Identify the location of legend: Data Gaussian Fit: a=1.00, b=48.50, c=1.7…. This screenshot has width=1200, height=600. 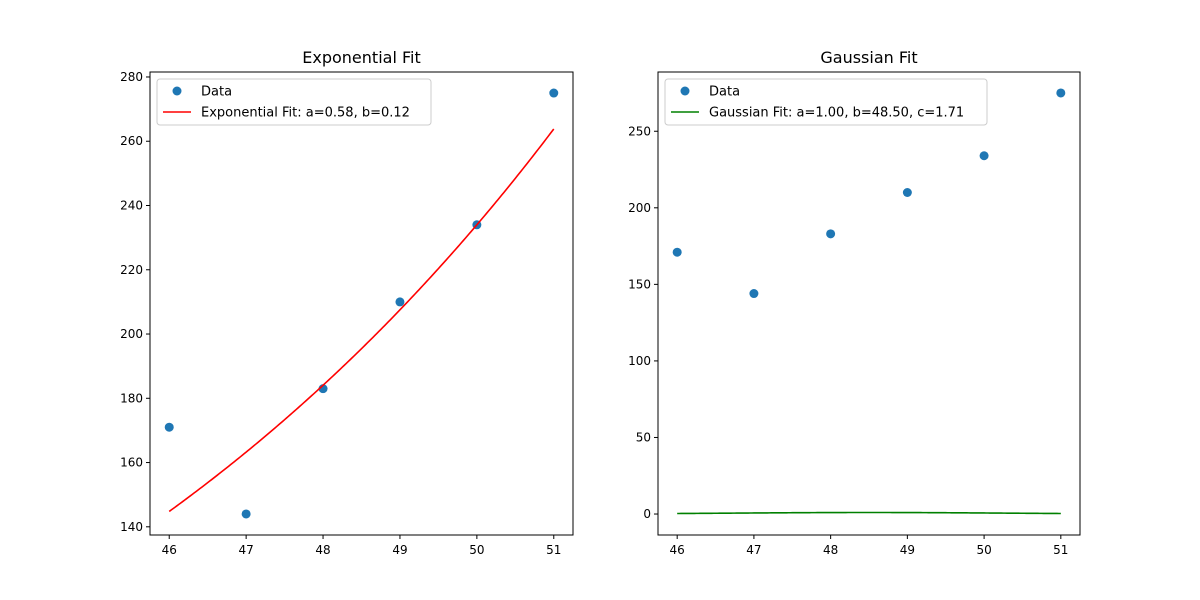
(826, 102).